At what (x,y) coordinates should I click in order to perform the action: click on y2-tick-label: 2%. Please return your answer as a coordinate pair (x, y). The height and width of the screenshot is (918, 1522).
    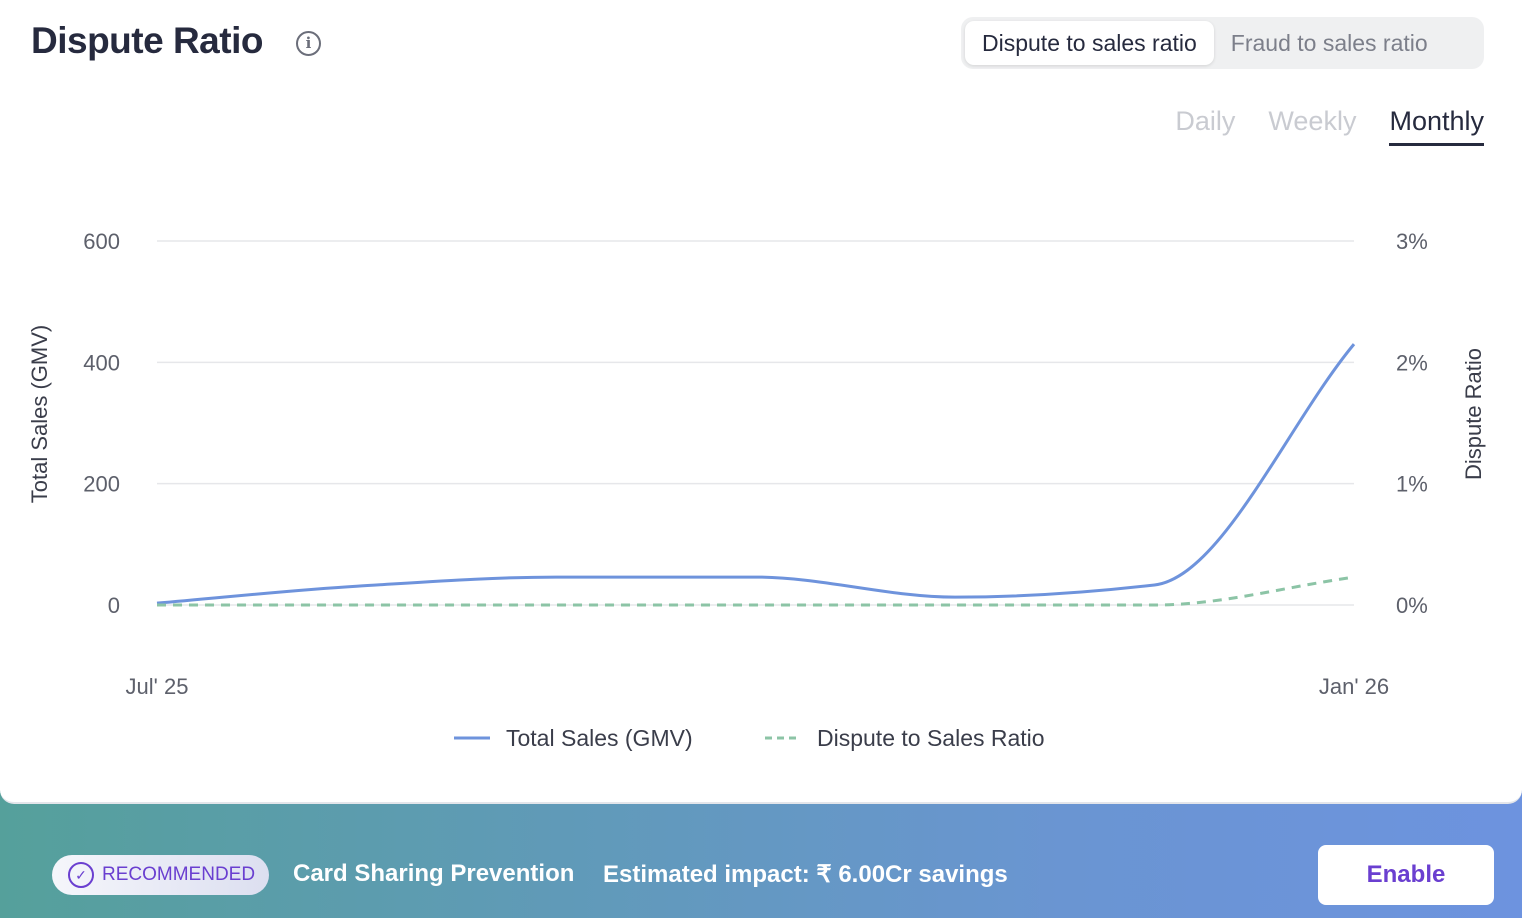
    Looking at the image, I should click on (1412, 362).